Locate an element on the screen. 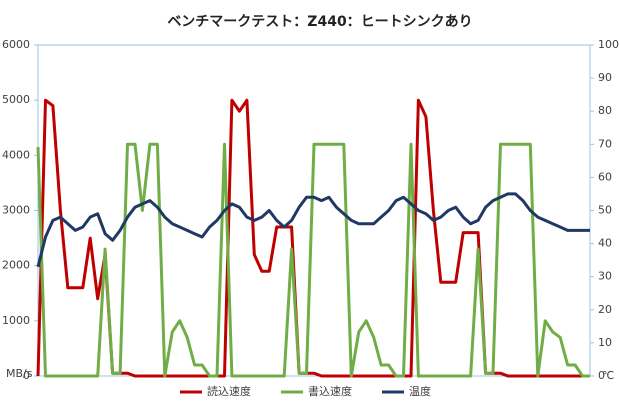 The image size is (620, 409). y2-tick-label: 20 is located at coordinates (605, 309).